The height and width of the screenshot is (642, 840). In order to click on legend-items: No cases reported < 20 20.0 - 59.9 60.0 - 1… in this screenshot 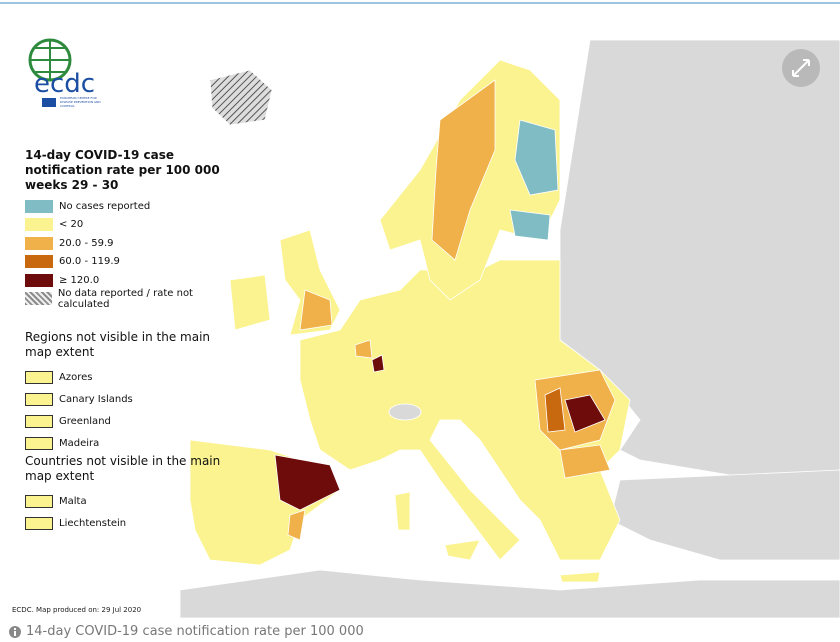, I will do `click(132, 253)`.